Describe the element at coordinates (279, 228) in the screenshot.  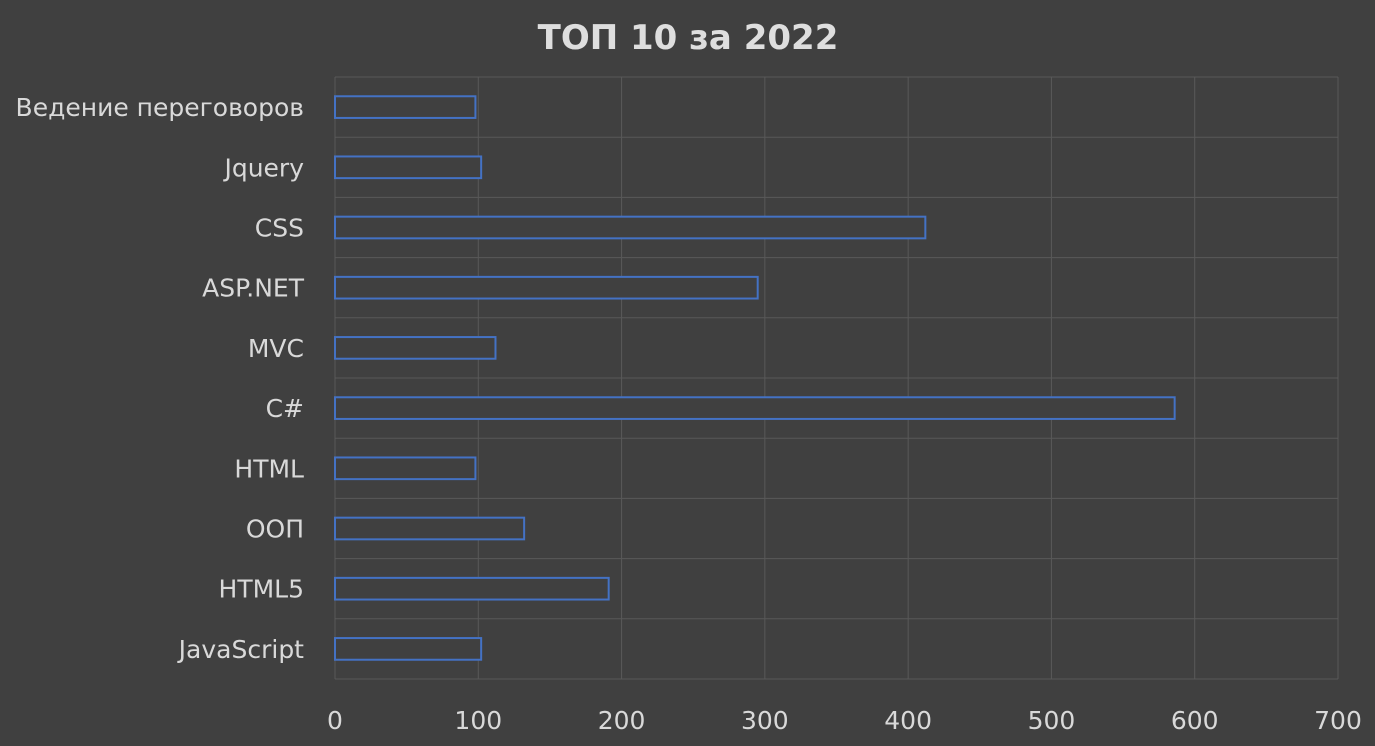
I see `category-label: CSS` at that location.